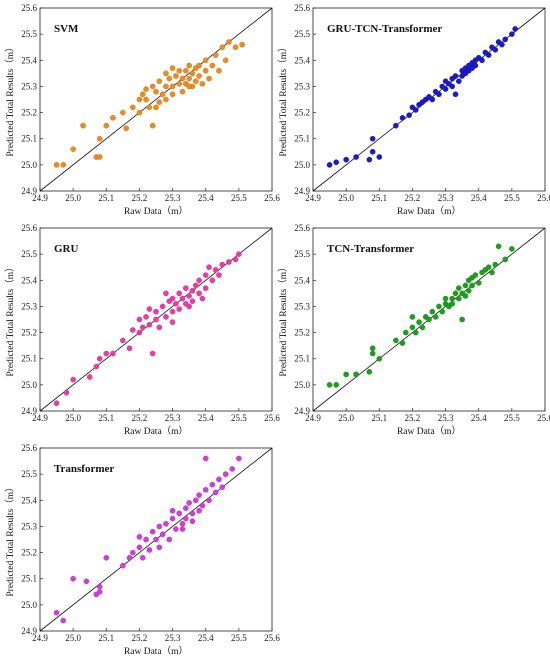  I want to click on x-tick-label: 25.3, so click(173, 418).